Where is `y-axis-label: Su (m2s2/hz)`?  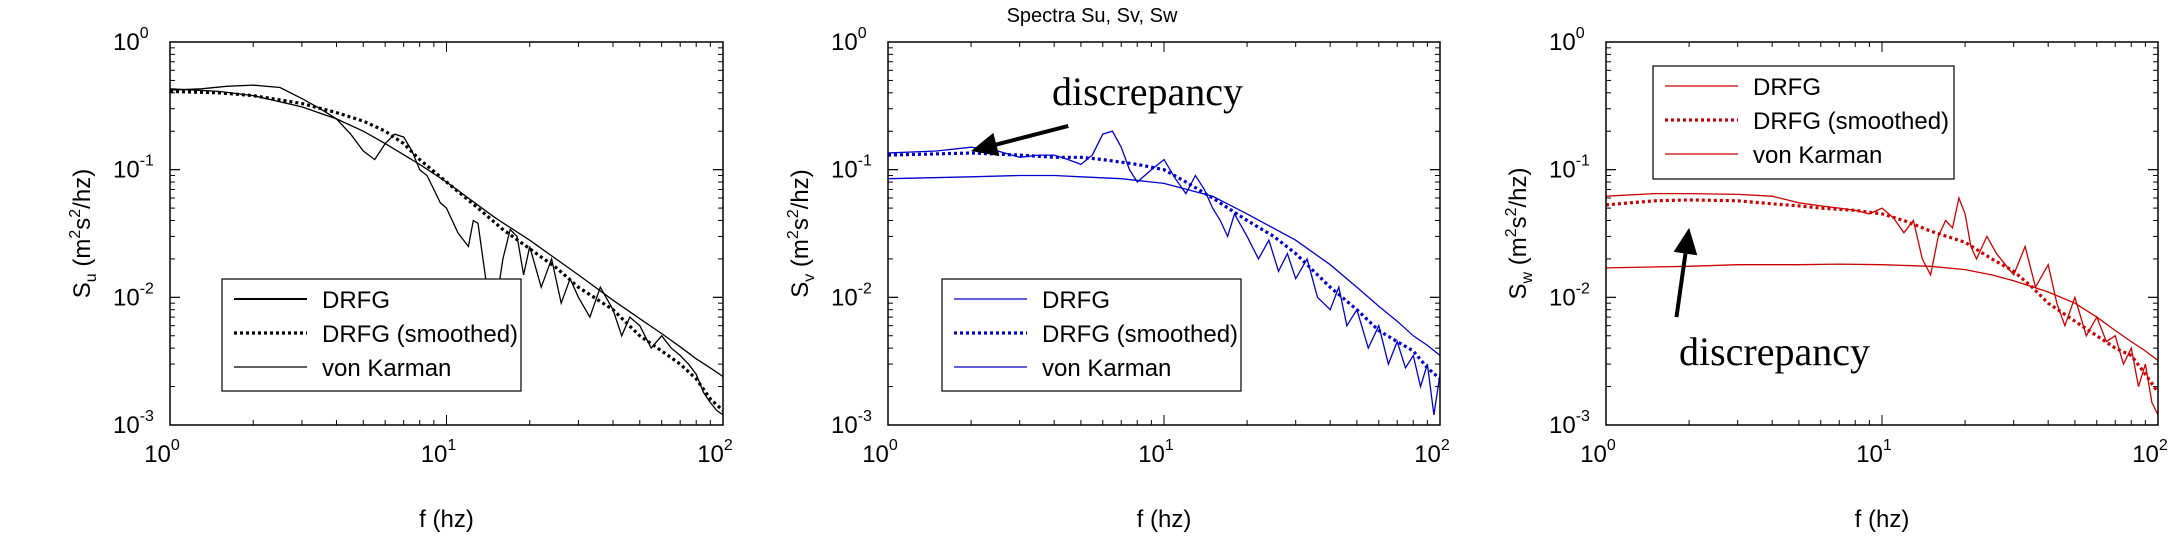 y-axis-label: Su (m2s2/hz) is located at coordinates (83, 233).